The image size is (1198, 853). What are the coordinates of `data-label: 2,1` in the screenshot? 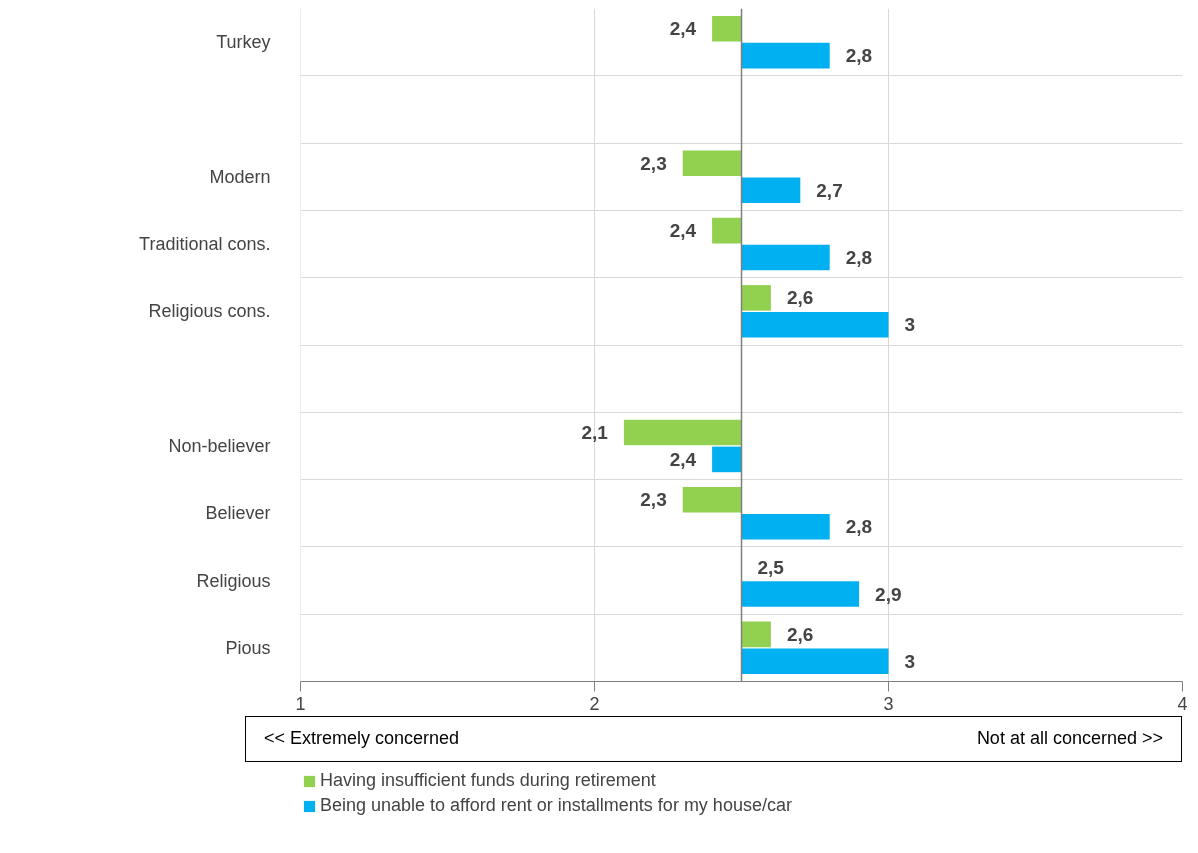 It's located at (595, 432).